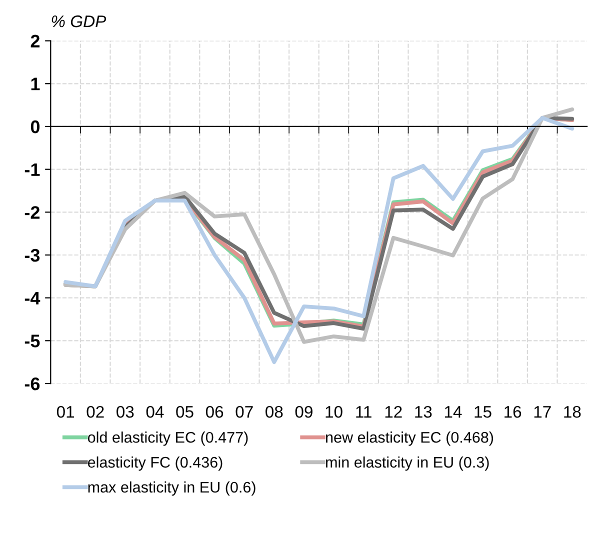 The width and height of the screenshot is (596, 544). I want to click on x-tick-label: 06, so click(215, 412).